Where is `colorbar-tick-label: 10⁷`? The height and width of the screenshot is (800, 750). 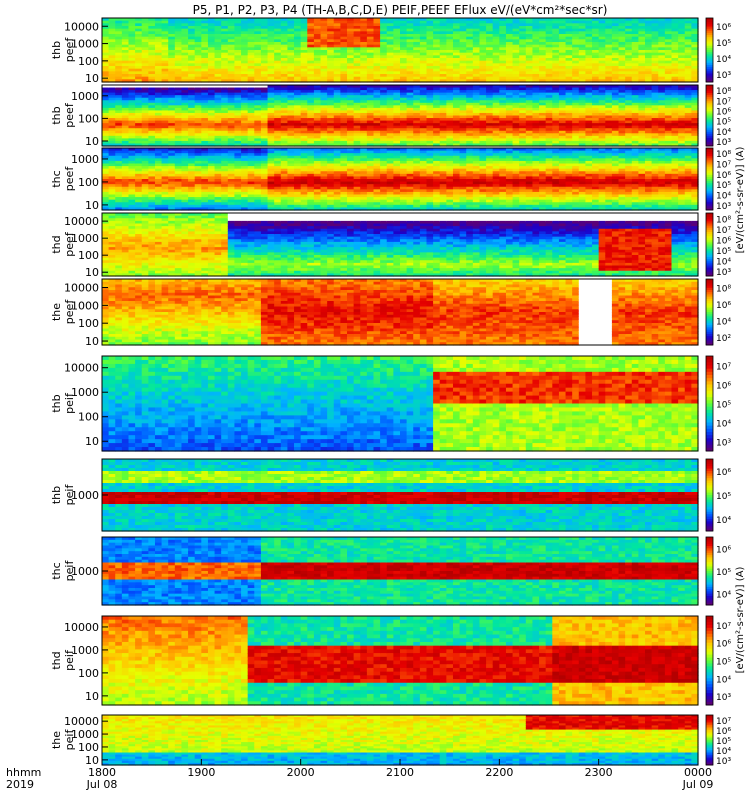
colorbar-tick-label: 10⁷ is located at coordinates (723, 102).